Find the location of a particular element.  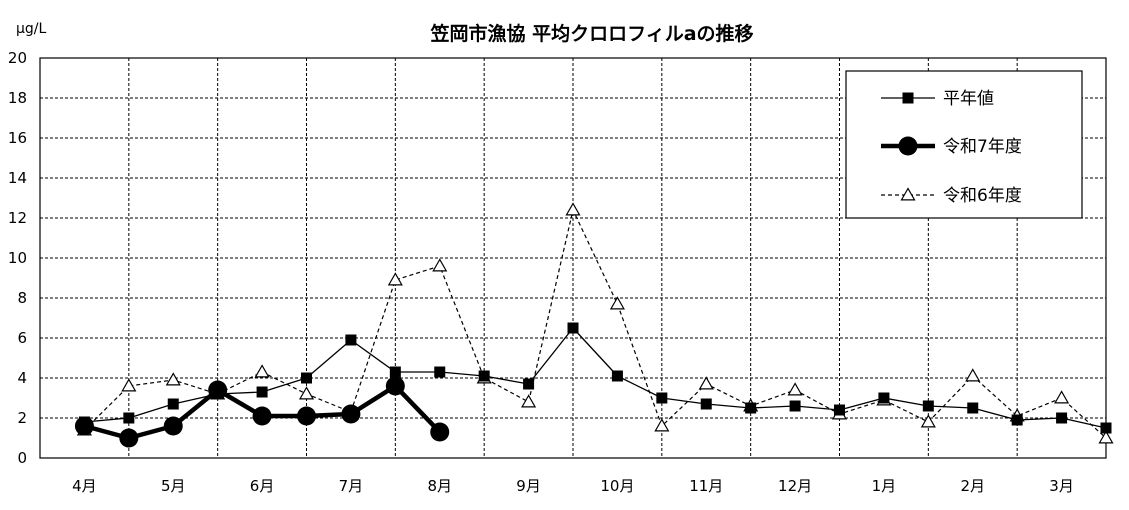

legend-label: 令和7年度 is located at coordinates (982, 147).